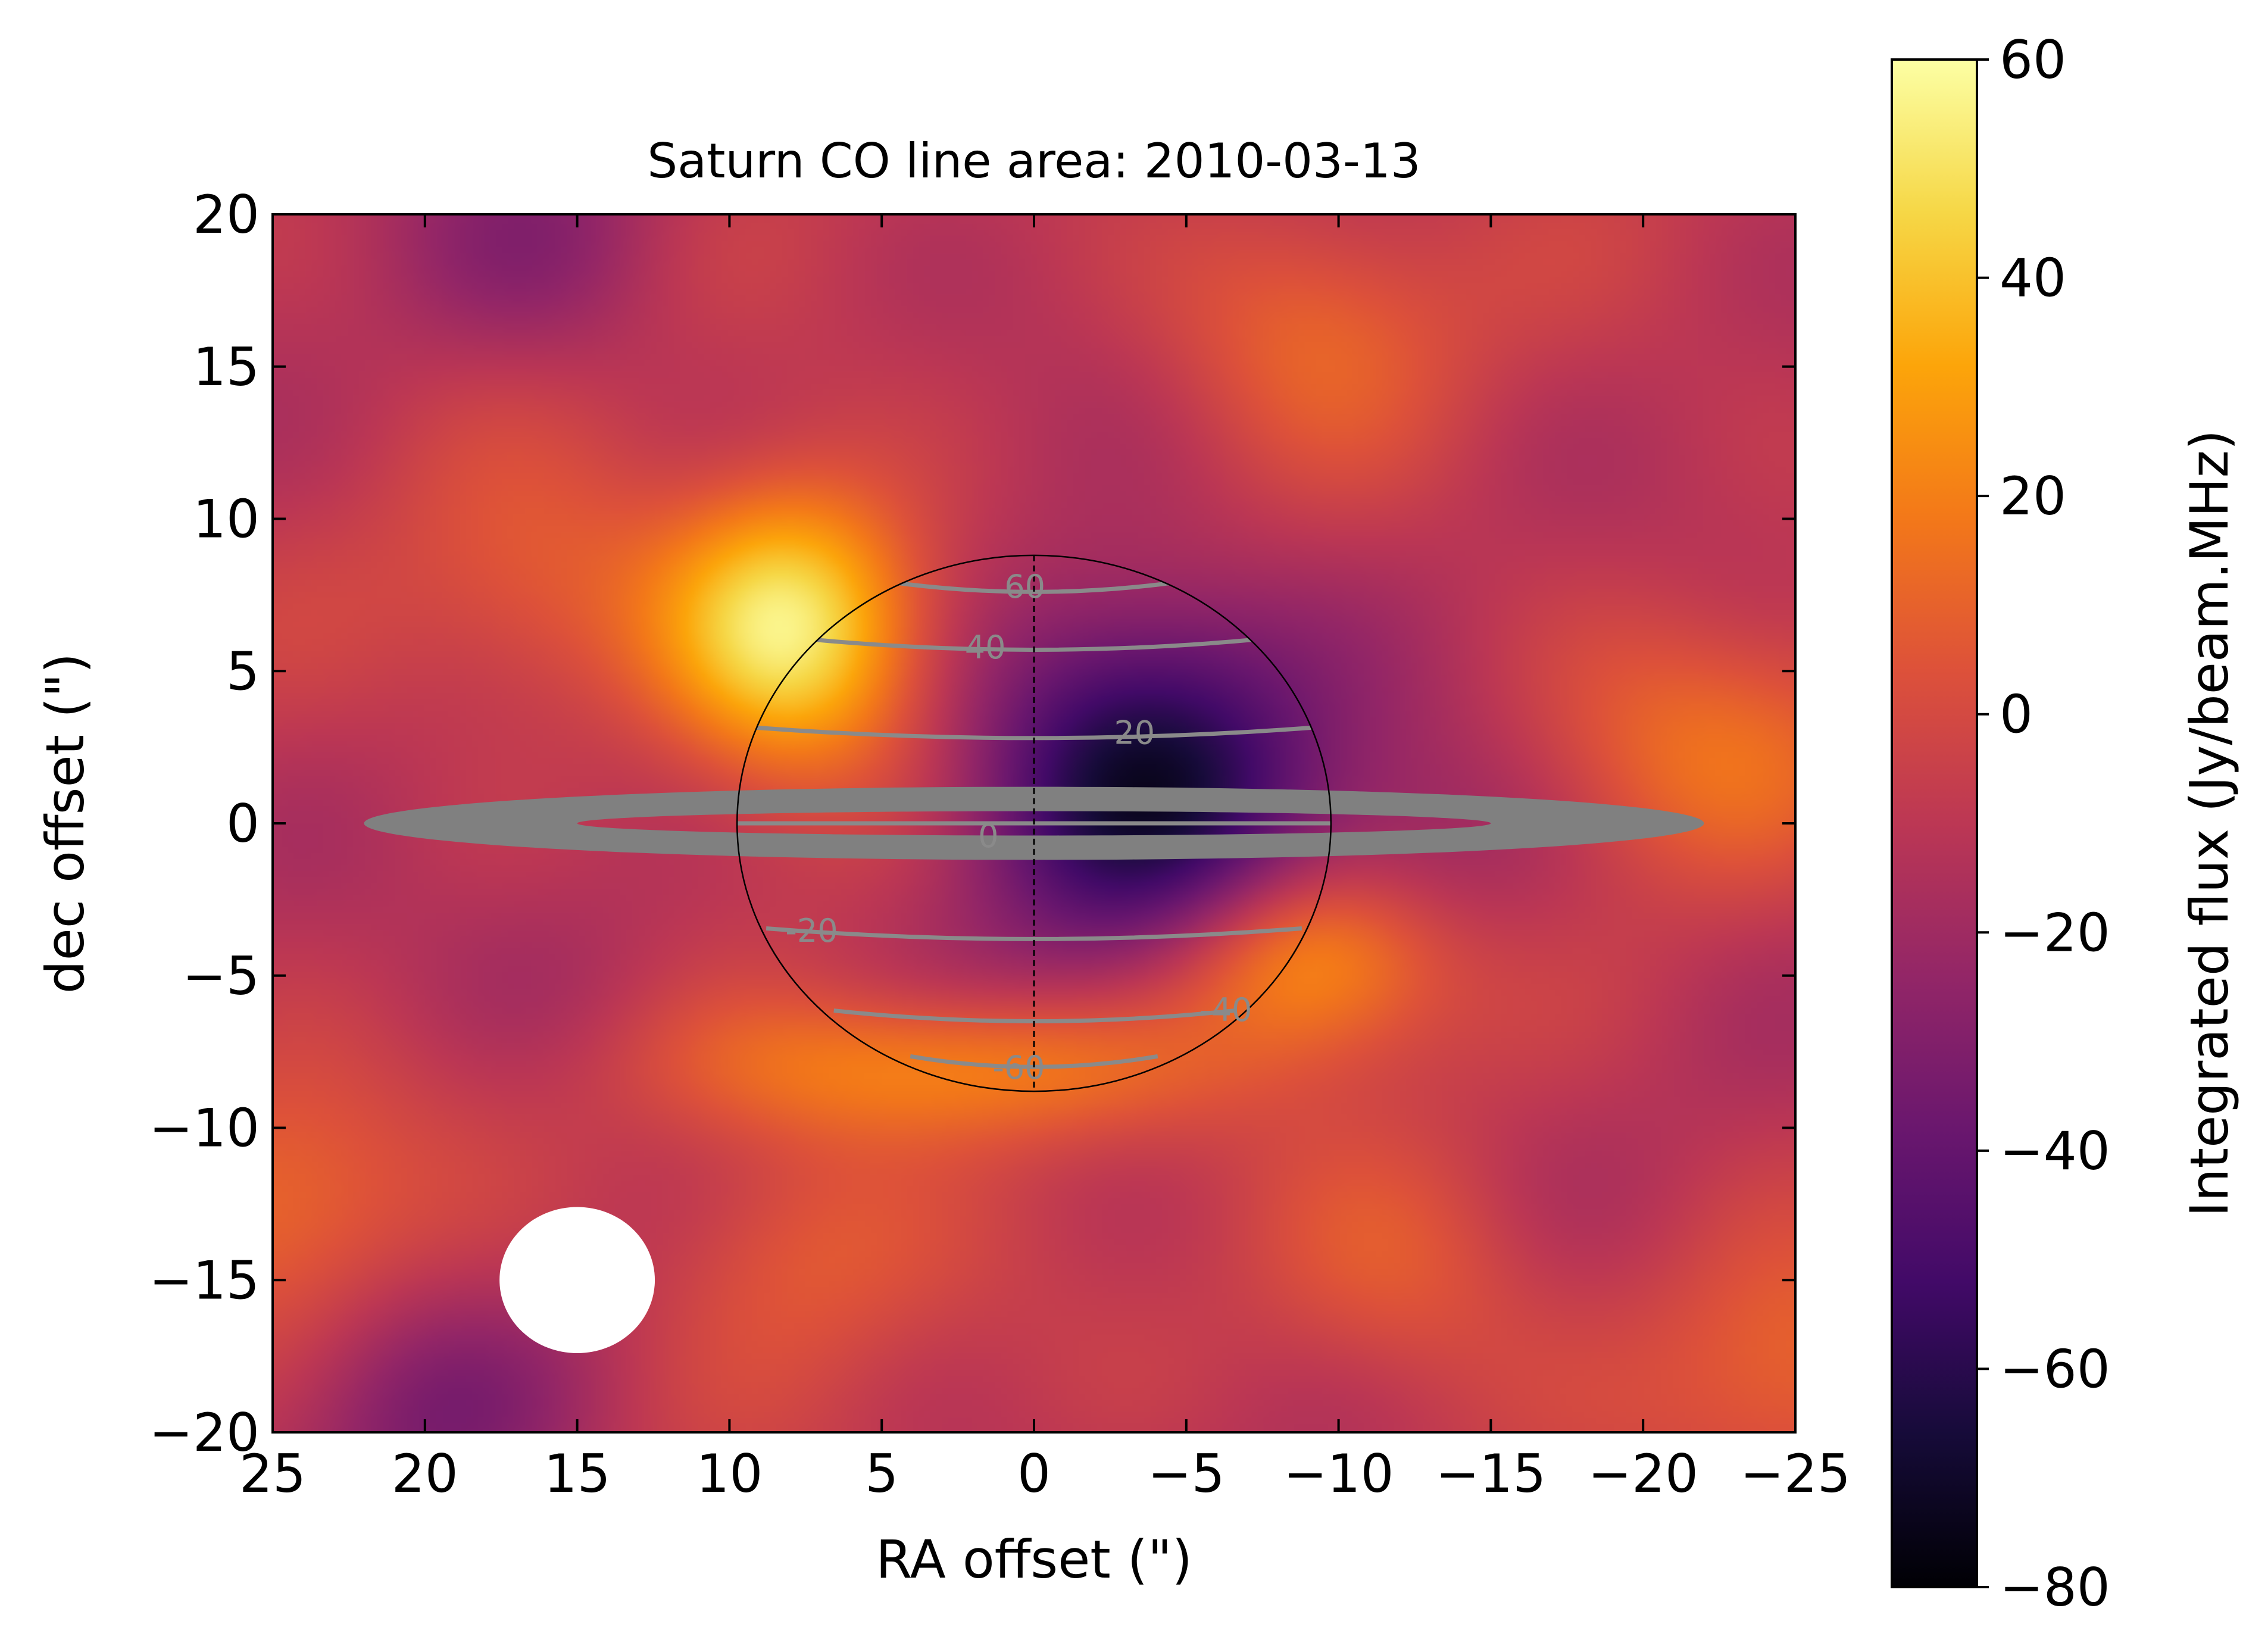 This screenshot has height=1652, width=2246. Describe the element at coordinates (2043, 824) in the screenshot. I see `colorbar-ticks: 60 40 20 0 −20 −40 −60 −80` at that location.